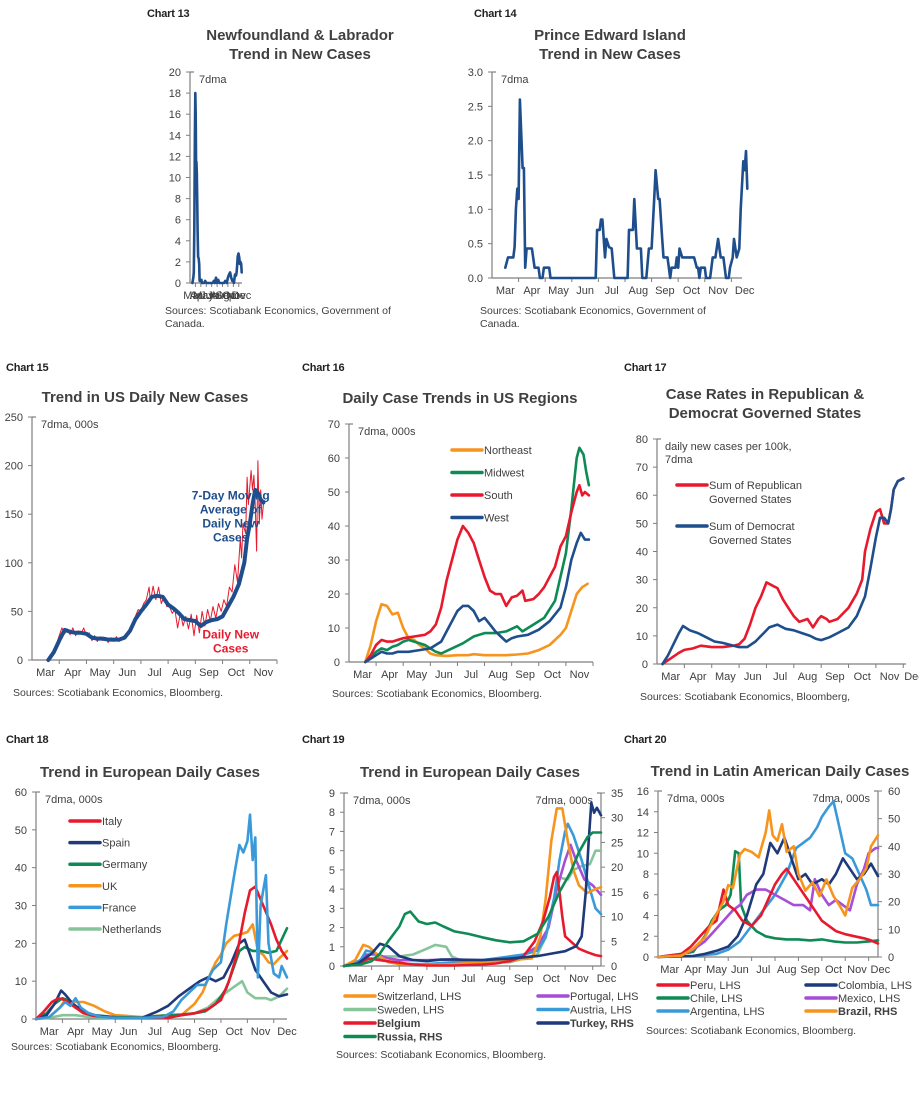 The image size is (919, 1114). I want to click on legend-label: Brazil, RHS, so click(867, 1012).